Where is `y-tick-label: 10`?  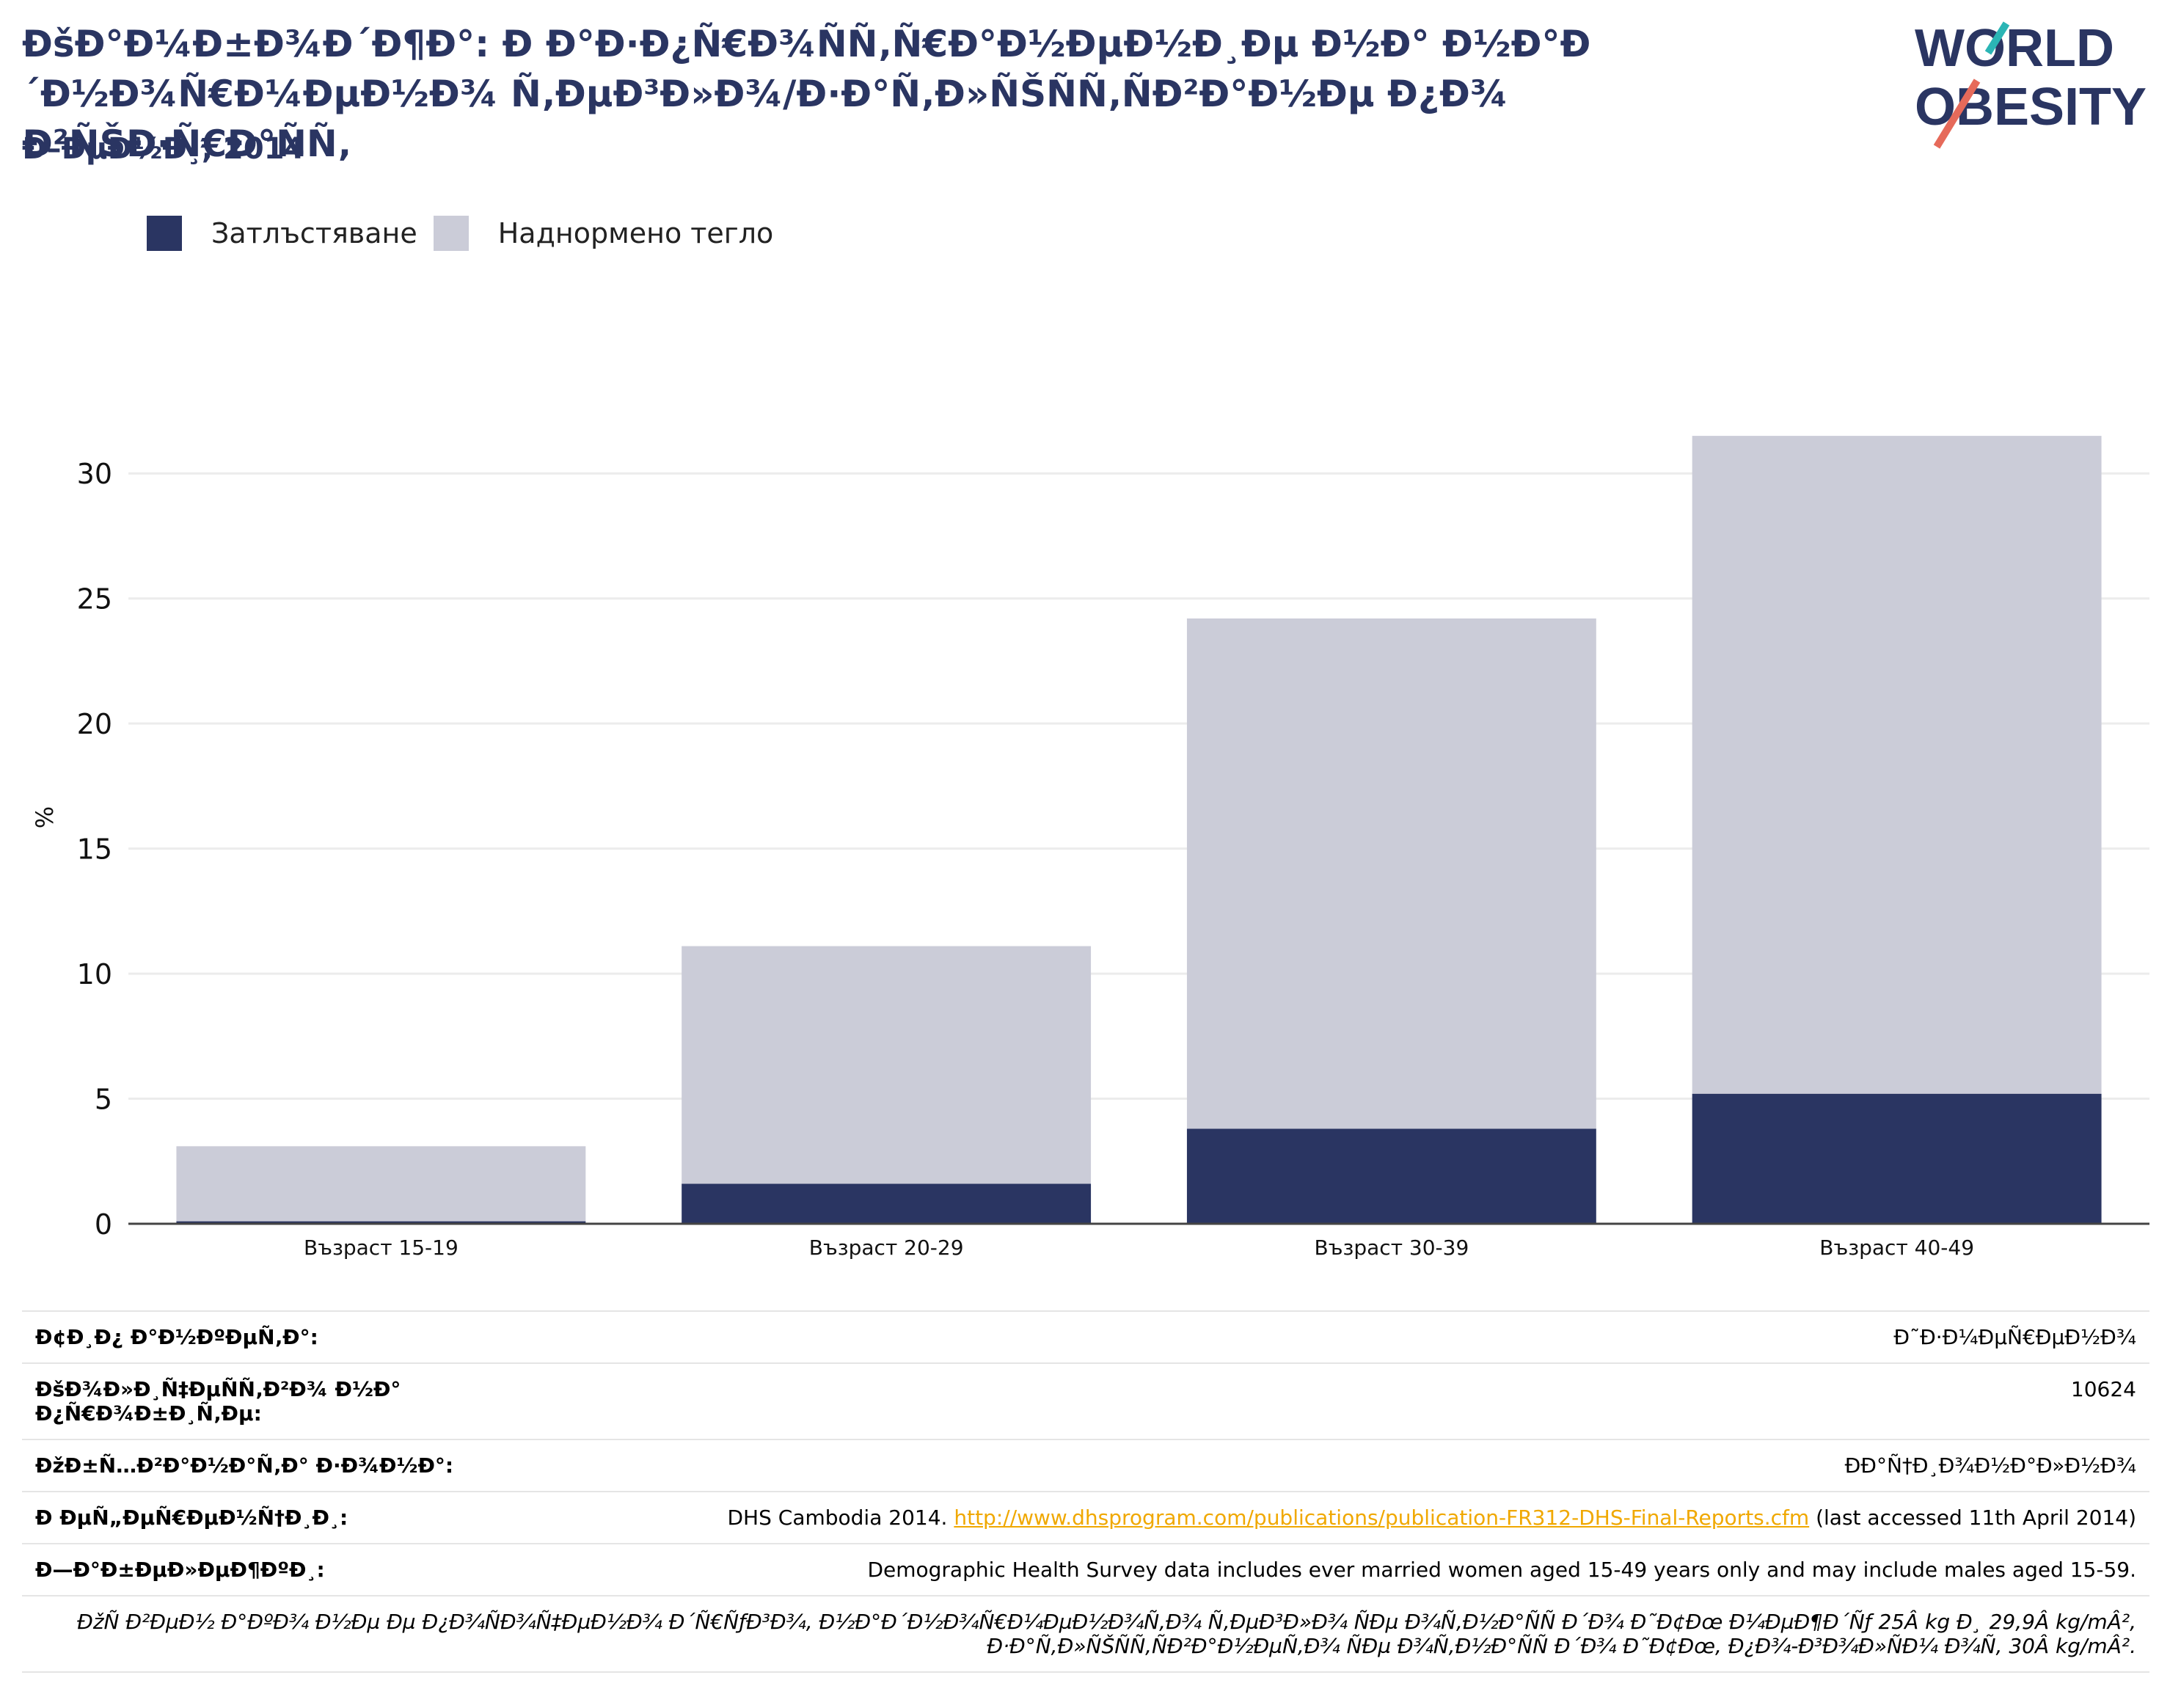
y-tick-label: 10 is located at coordinates (94, 974).